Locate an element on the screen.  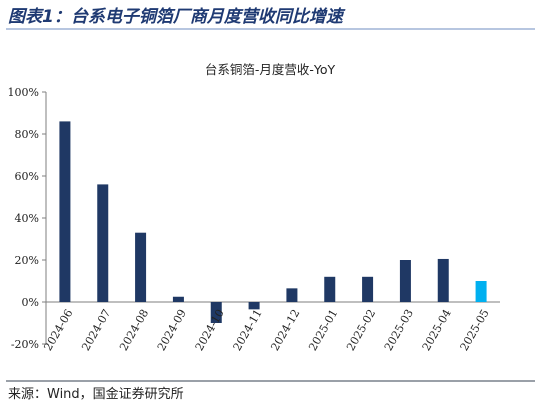
y-tick-label: 20% is located at coordinates (27, 260).